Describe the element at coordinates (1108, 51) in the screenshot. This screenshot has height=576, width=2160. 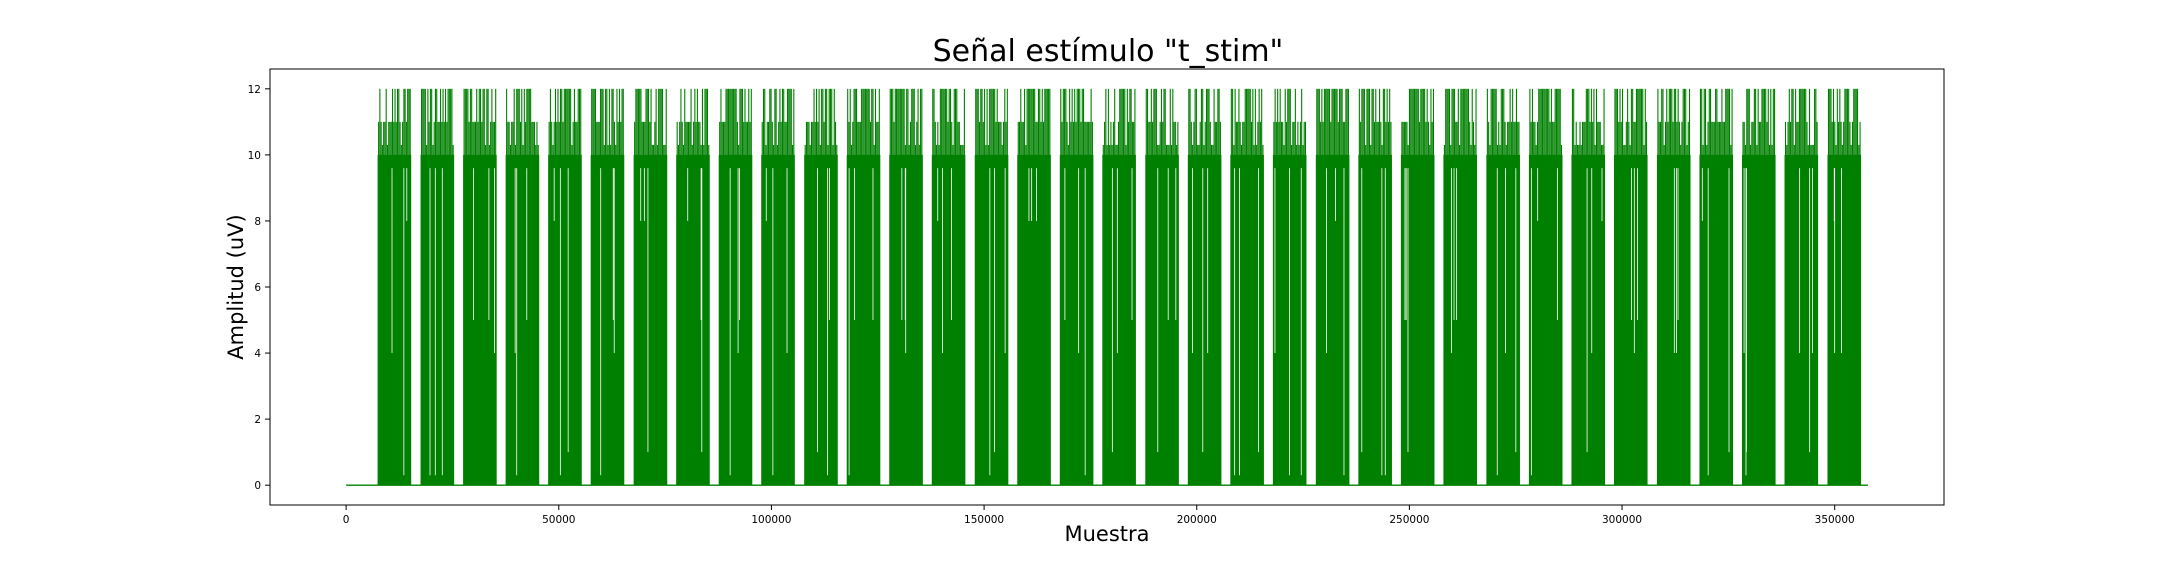
I see `chart-title: Señal estímulo "t_stim"` at that location.